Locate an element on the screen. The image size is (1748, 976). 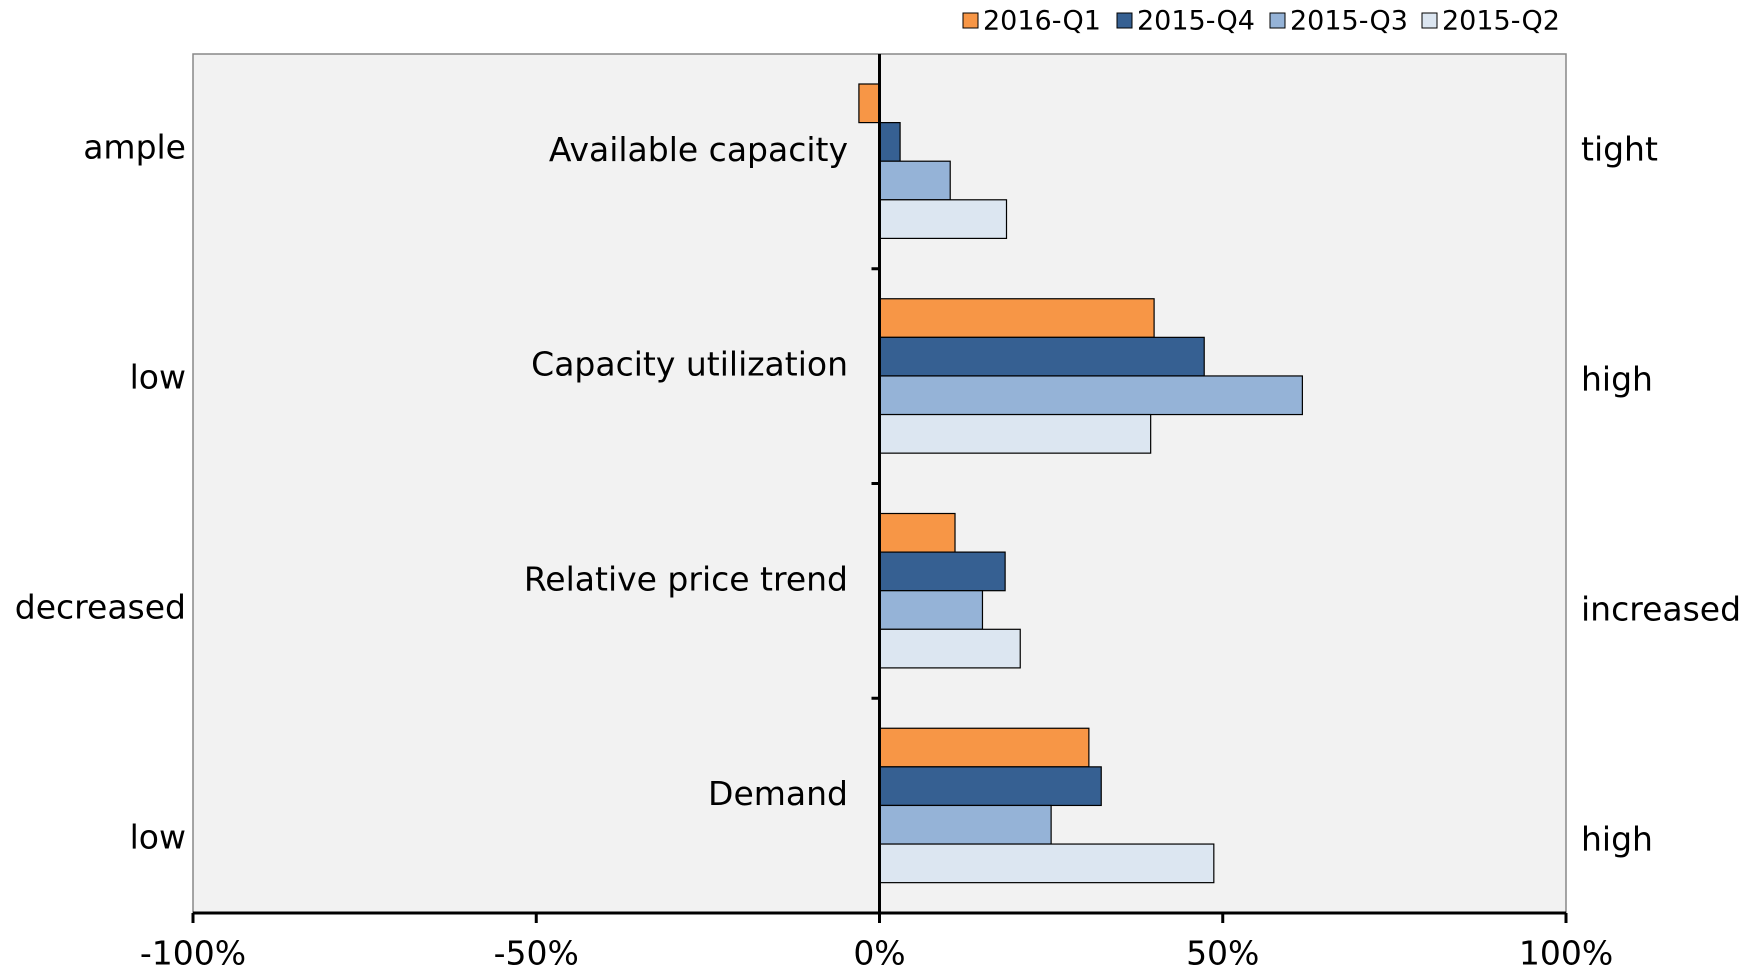
category-label: Demand is located at coordinates (778, 793).